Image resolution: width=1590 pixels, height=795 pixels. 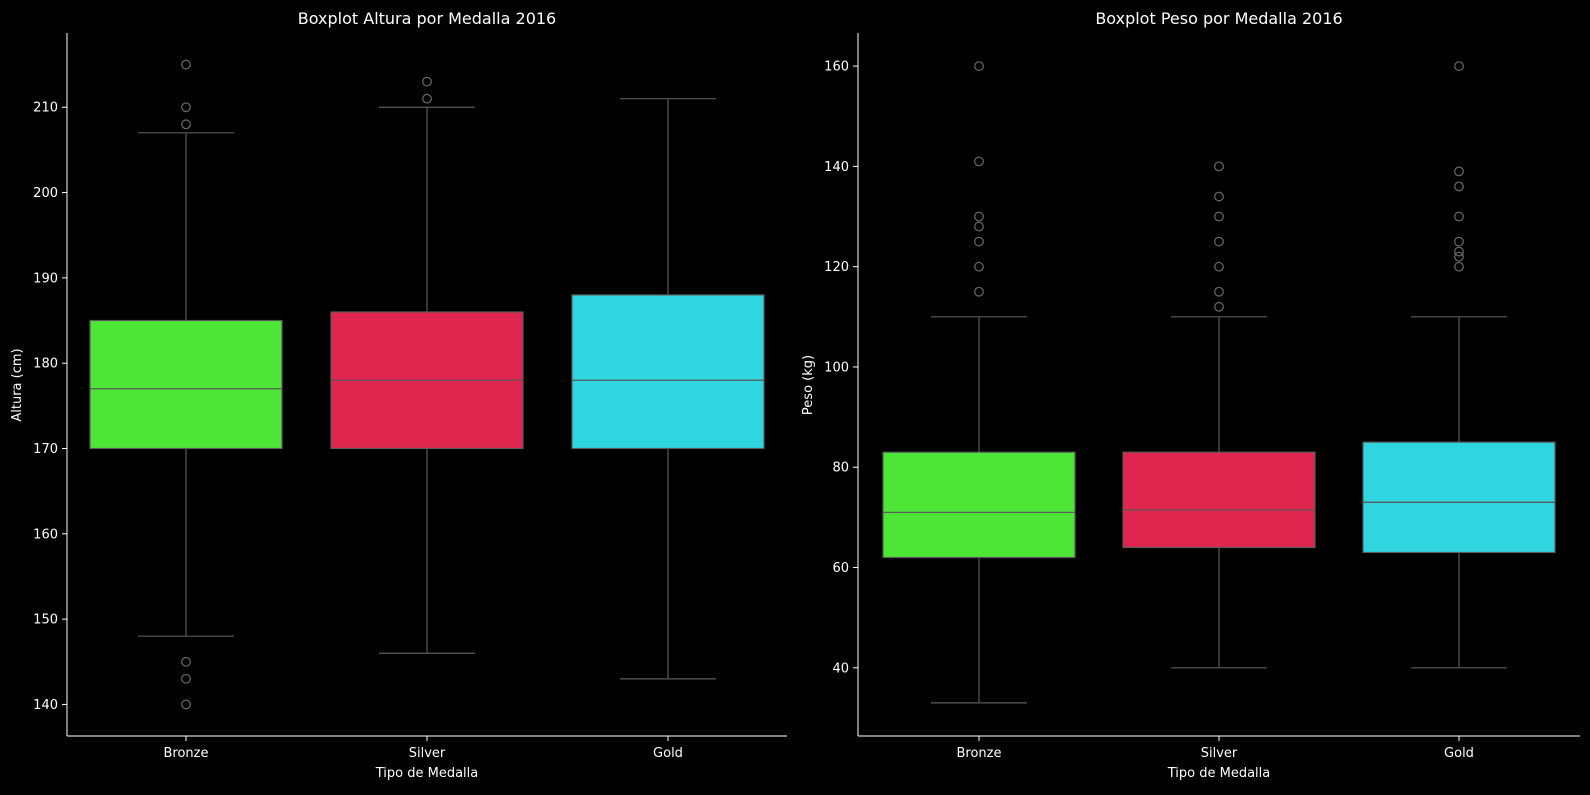 What do you see at coordinates (840, 668) in the screenshot?
I see `y-tick-label: 40` at bounding box center [840, 668].